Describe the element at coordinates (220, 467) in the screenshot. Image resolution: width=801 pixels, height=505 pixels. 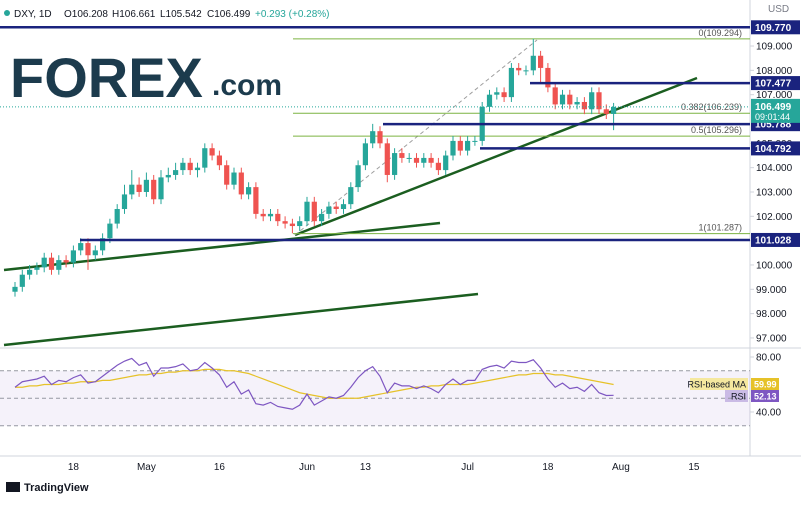
I see `x-tick-label: 16` at that location.